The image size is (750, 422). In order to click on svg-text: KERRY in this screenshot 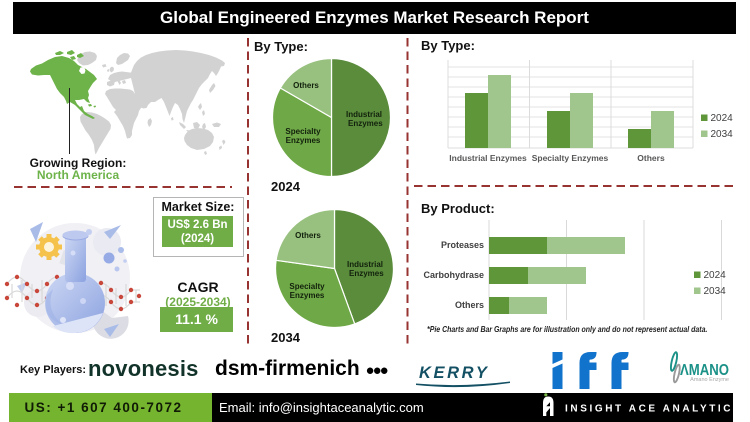, I will do `click(454, 373)`.